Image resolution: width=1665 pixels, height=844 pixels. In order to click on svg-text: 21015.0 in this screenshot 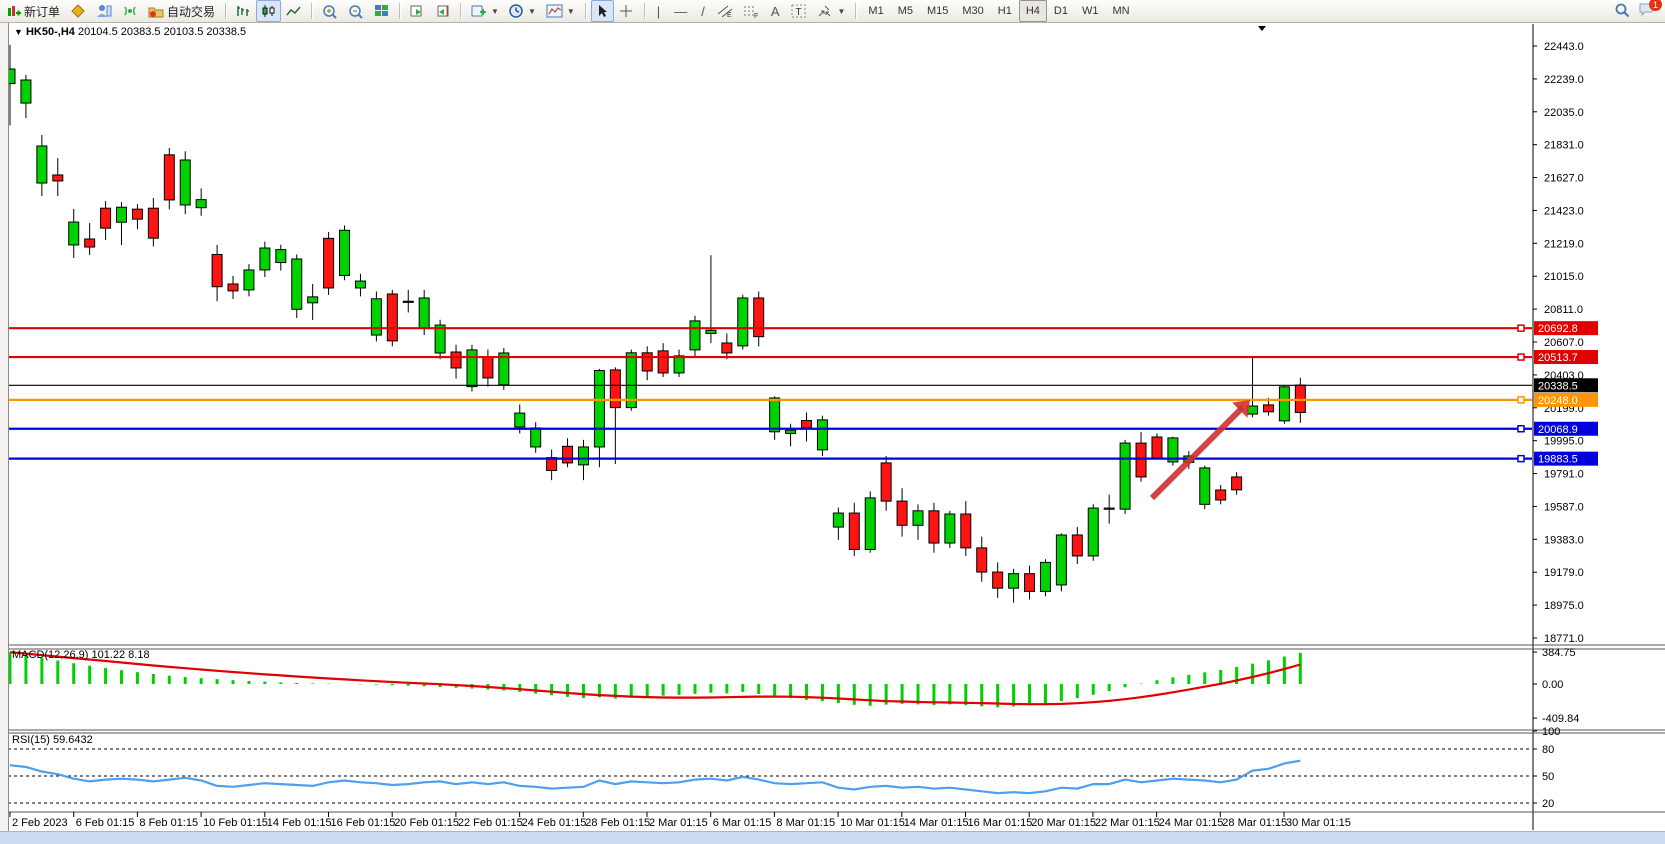, I will do `click(1564, 277)`.